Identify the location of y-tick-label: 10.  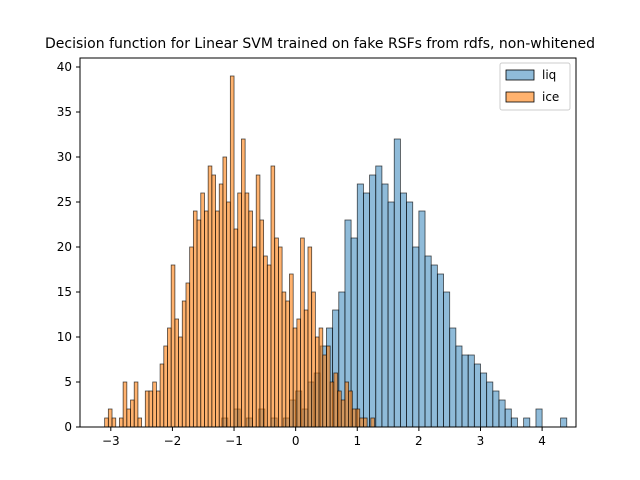
(64, 337).